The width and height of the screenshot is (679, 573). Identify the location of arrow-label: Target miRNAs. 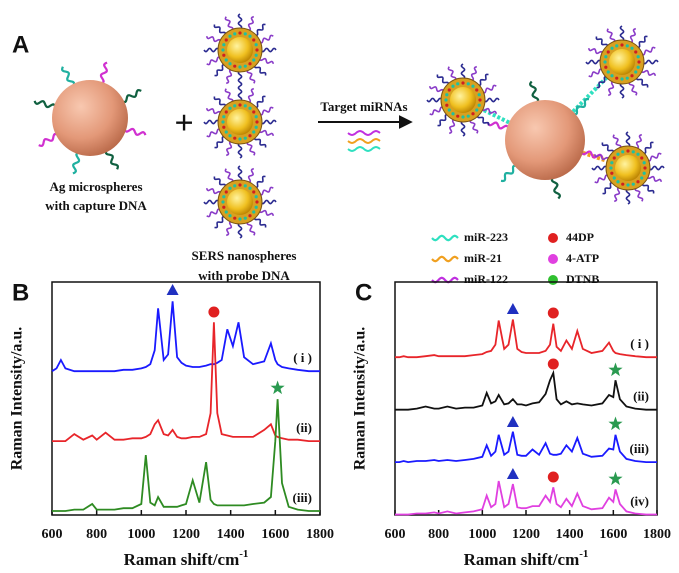
(363, 106).